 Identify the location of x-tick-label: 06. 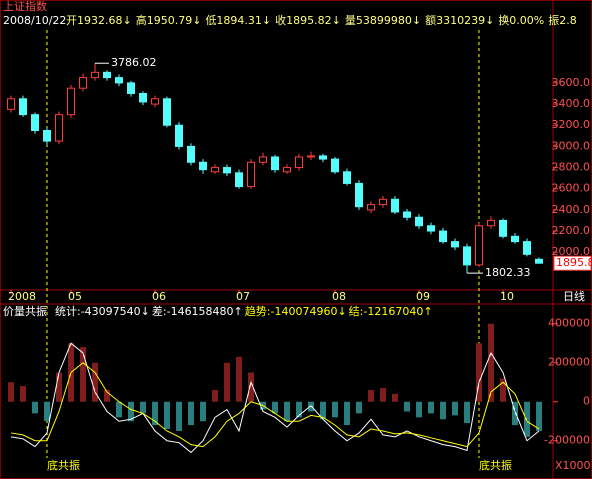
(159, 296).